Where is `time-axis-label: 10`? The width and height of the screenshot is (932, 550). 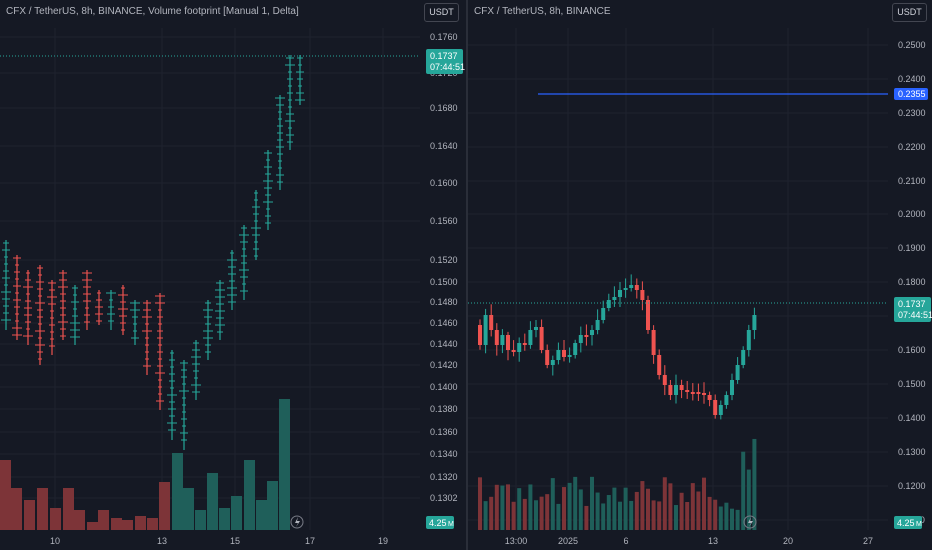
time-axis-label: 10 is located at coordinates (55, 541).